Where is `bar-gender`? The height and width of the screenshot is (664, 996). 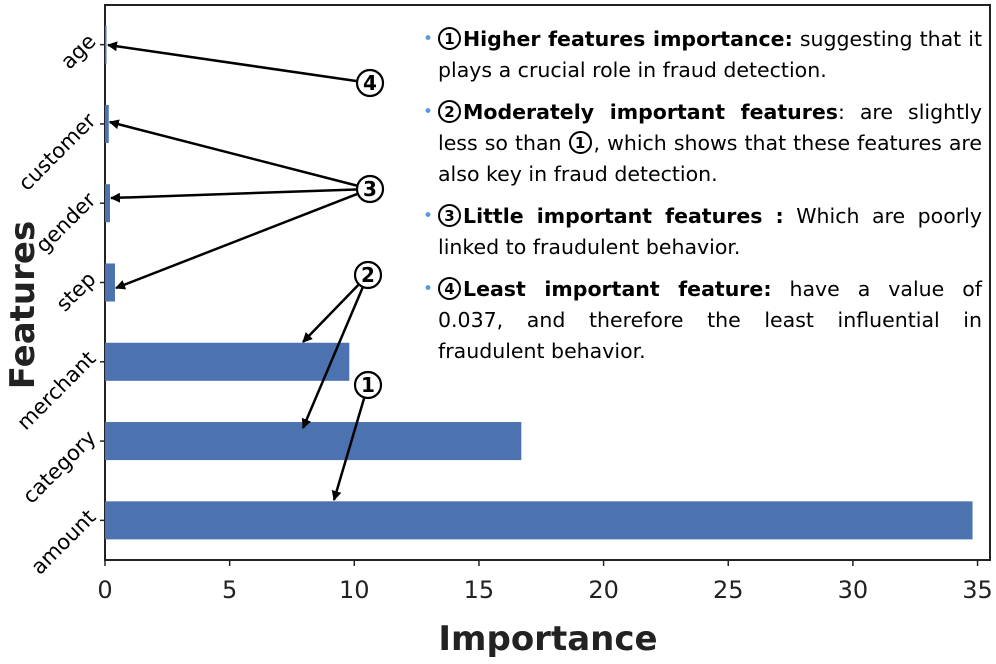 bar-gender is located at coordinates (107, 203).